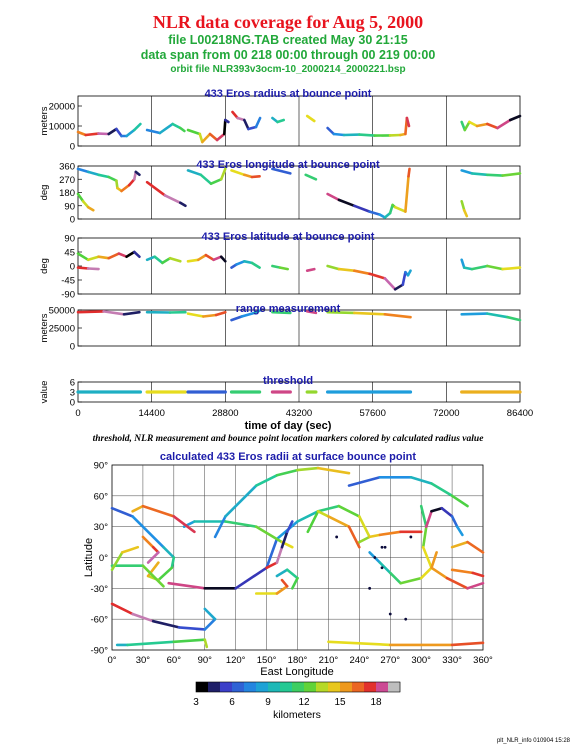 The image size is (576, 756). What do you see at coordinates (101, 496) in the screenshot?
I see `latitude-tick-label: 60°` at bounding box center [101, 496].